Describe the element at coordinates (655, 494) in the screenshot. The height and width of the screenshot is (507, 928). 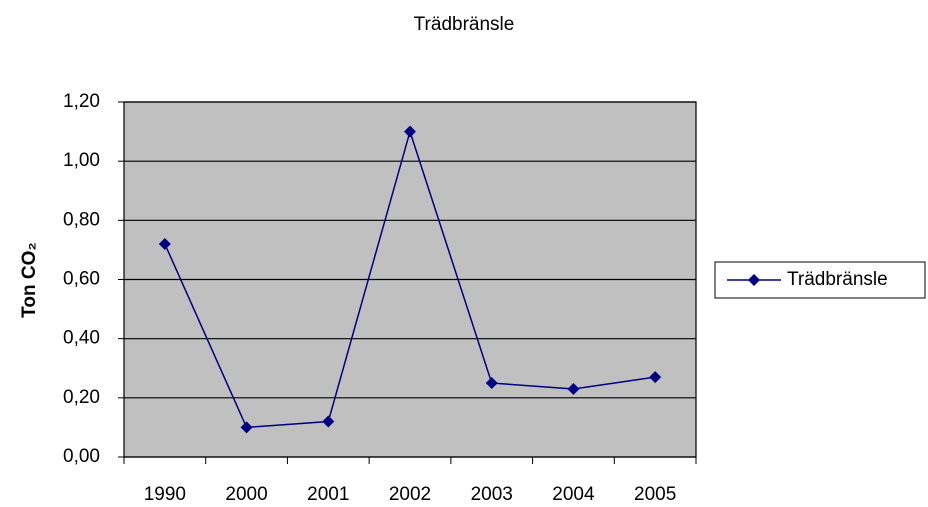
I see `x-tick-label: 2005` at that location.